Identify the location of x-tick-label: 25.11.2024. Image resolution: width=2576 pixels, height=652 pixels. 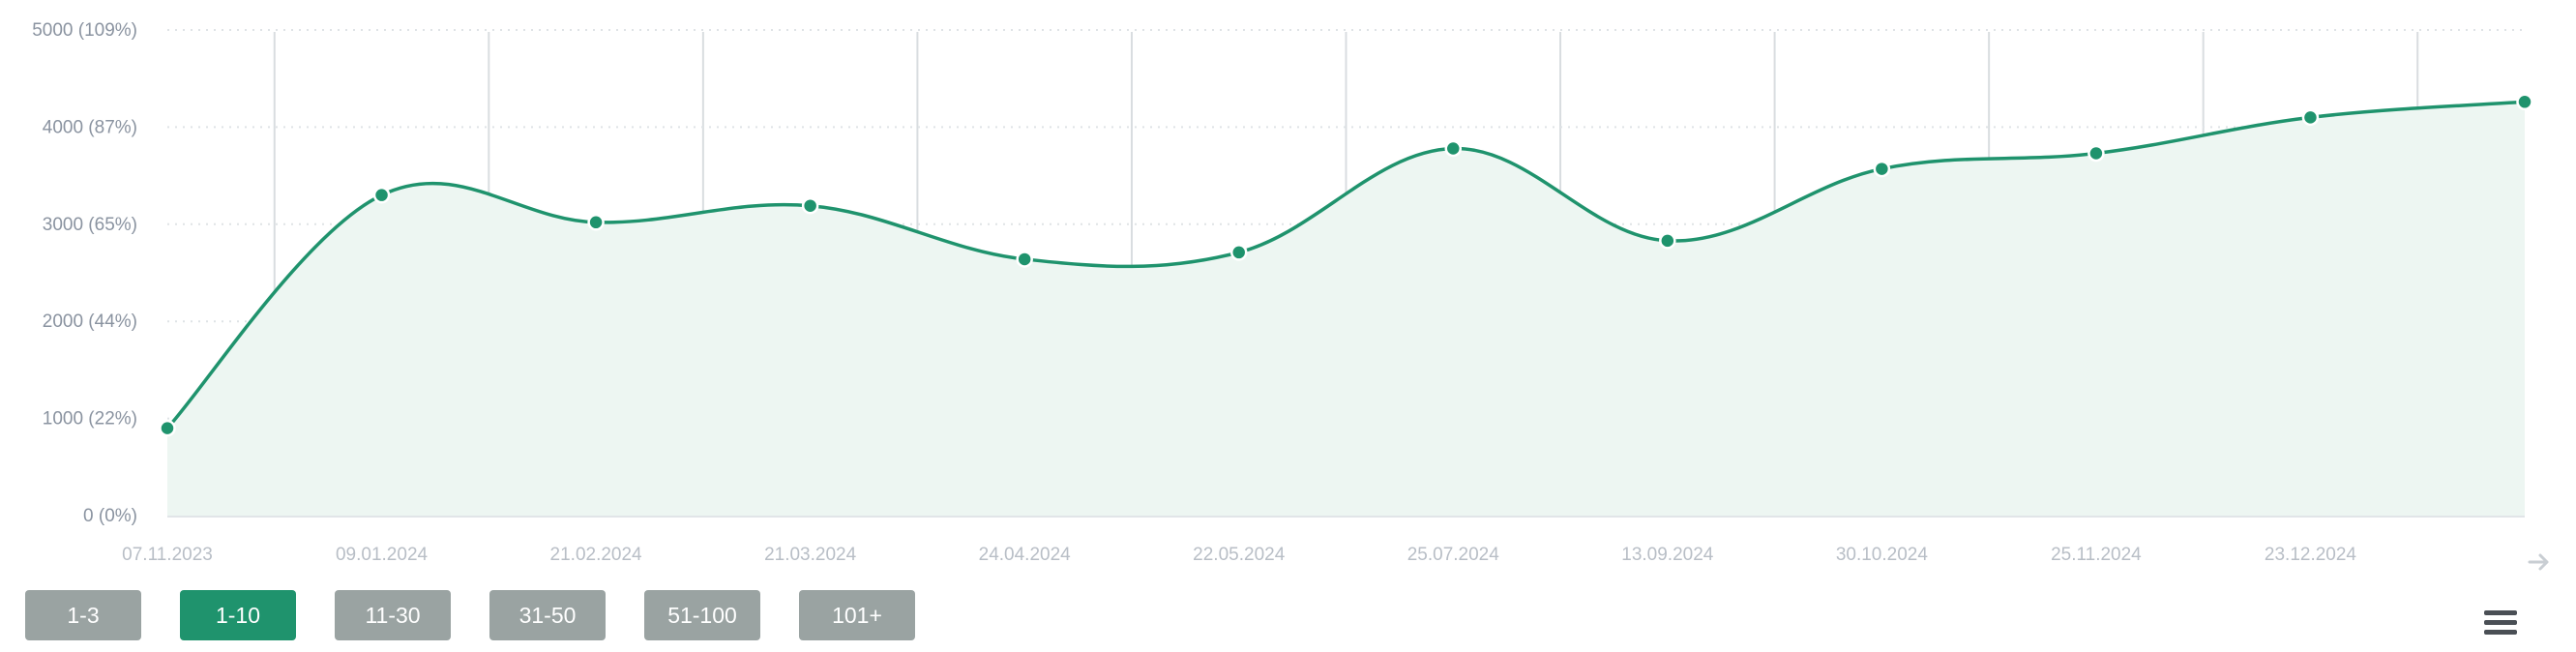
(2096, 555).